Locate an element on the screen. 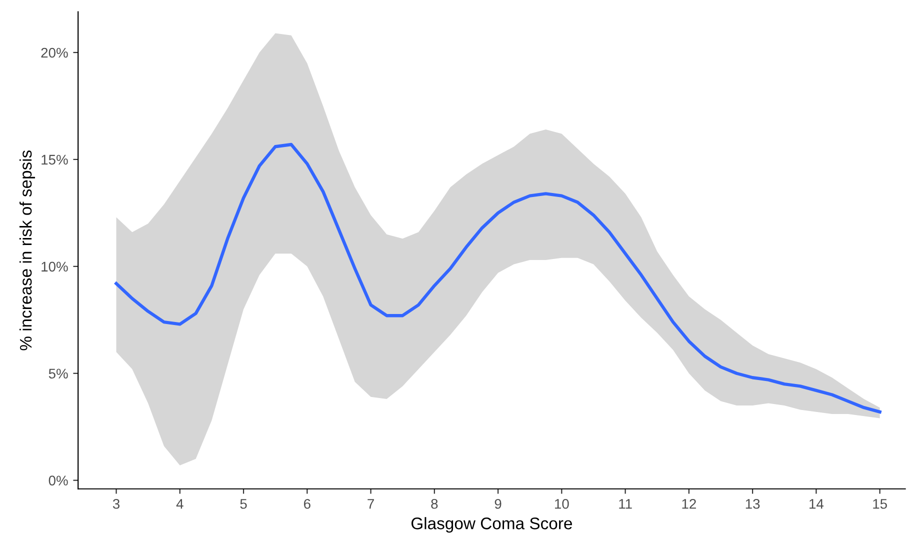  y-tick-label: 0% is located at coordinates (58, 481).